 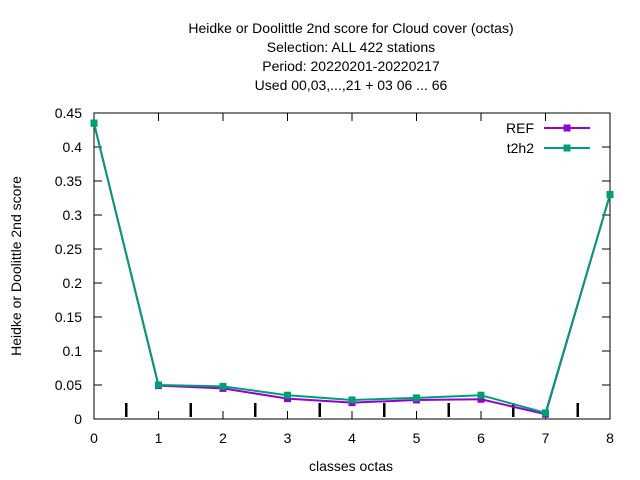 What do you see at coordinates (159, 438) in the screenshot?
I see `x-tick-label: 1` at bounding box center [159, 438].